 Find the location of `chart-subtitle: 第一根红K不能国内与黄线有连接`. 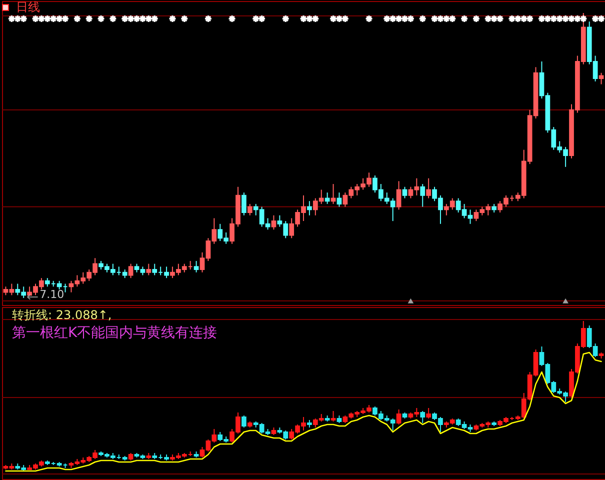

chart-subtitle: 第一根红K不能国内与黄线有连接 is located at coordinates (115, 333).